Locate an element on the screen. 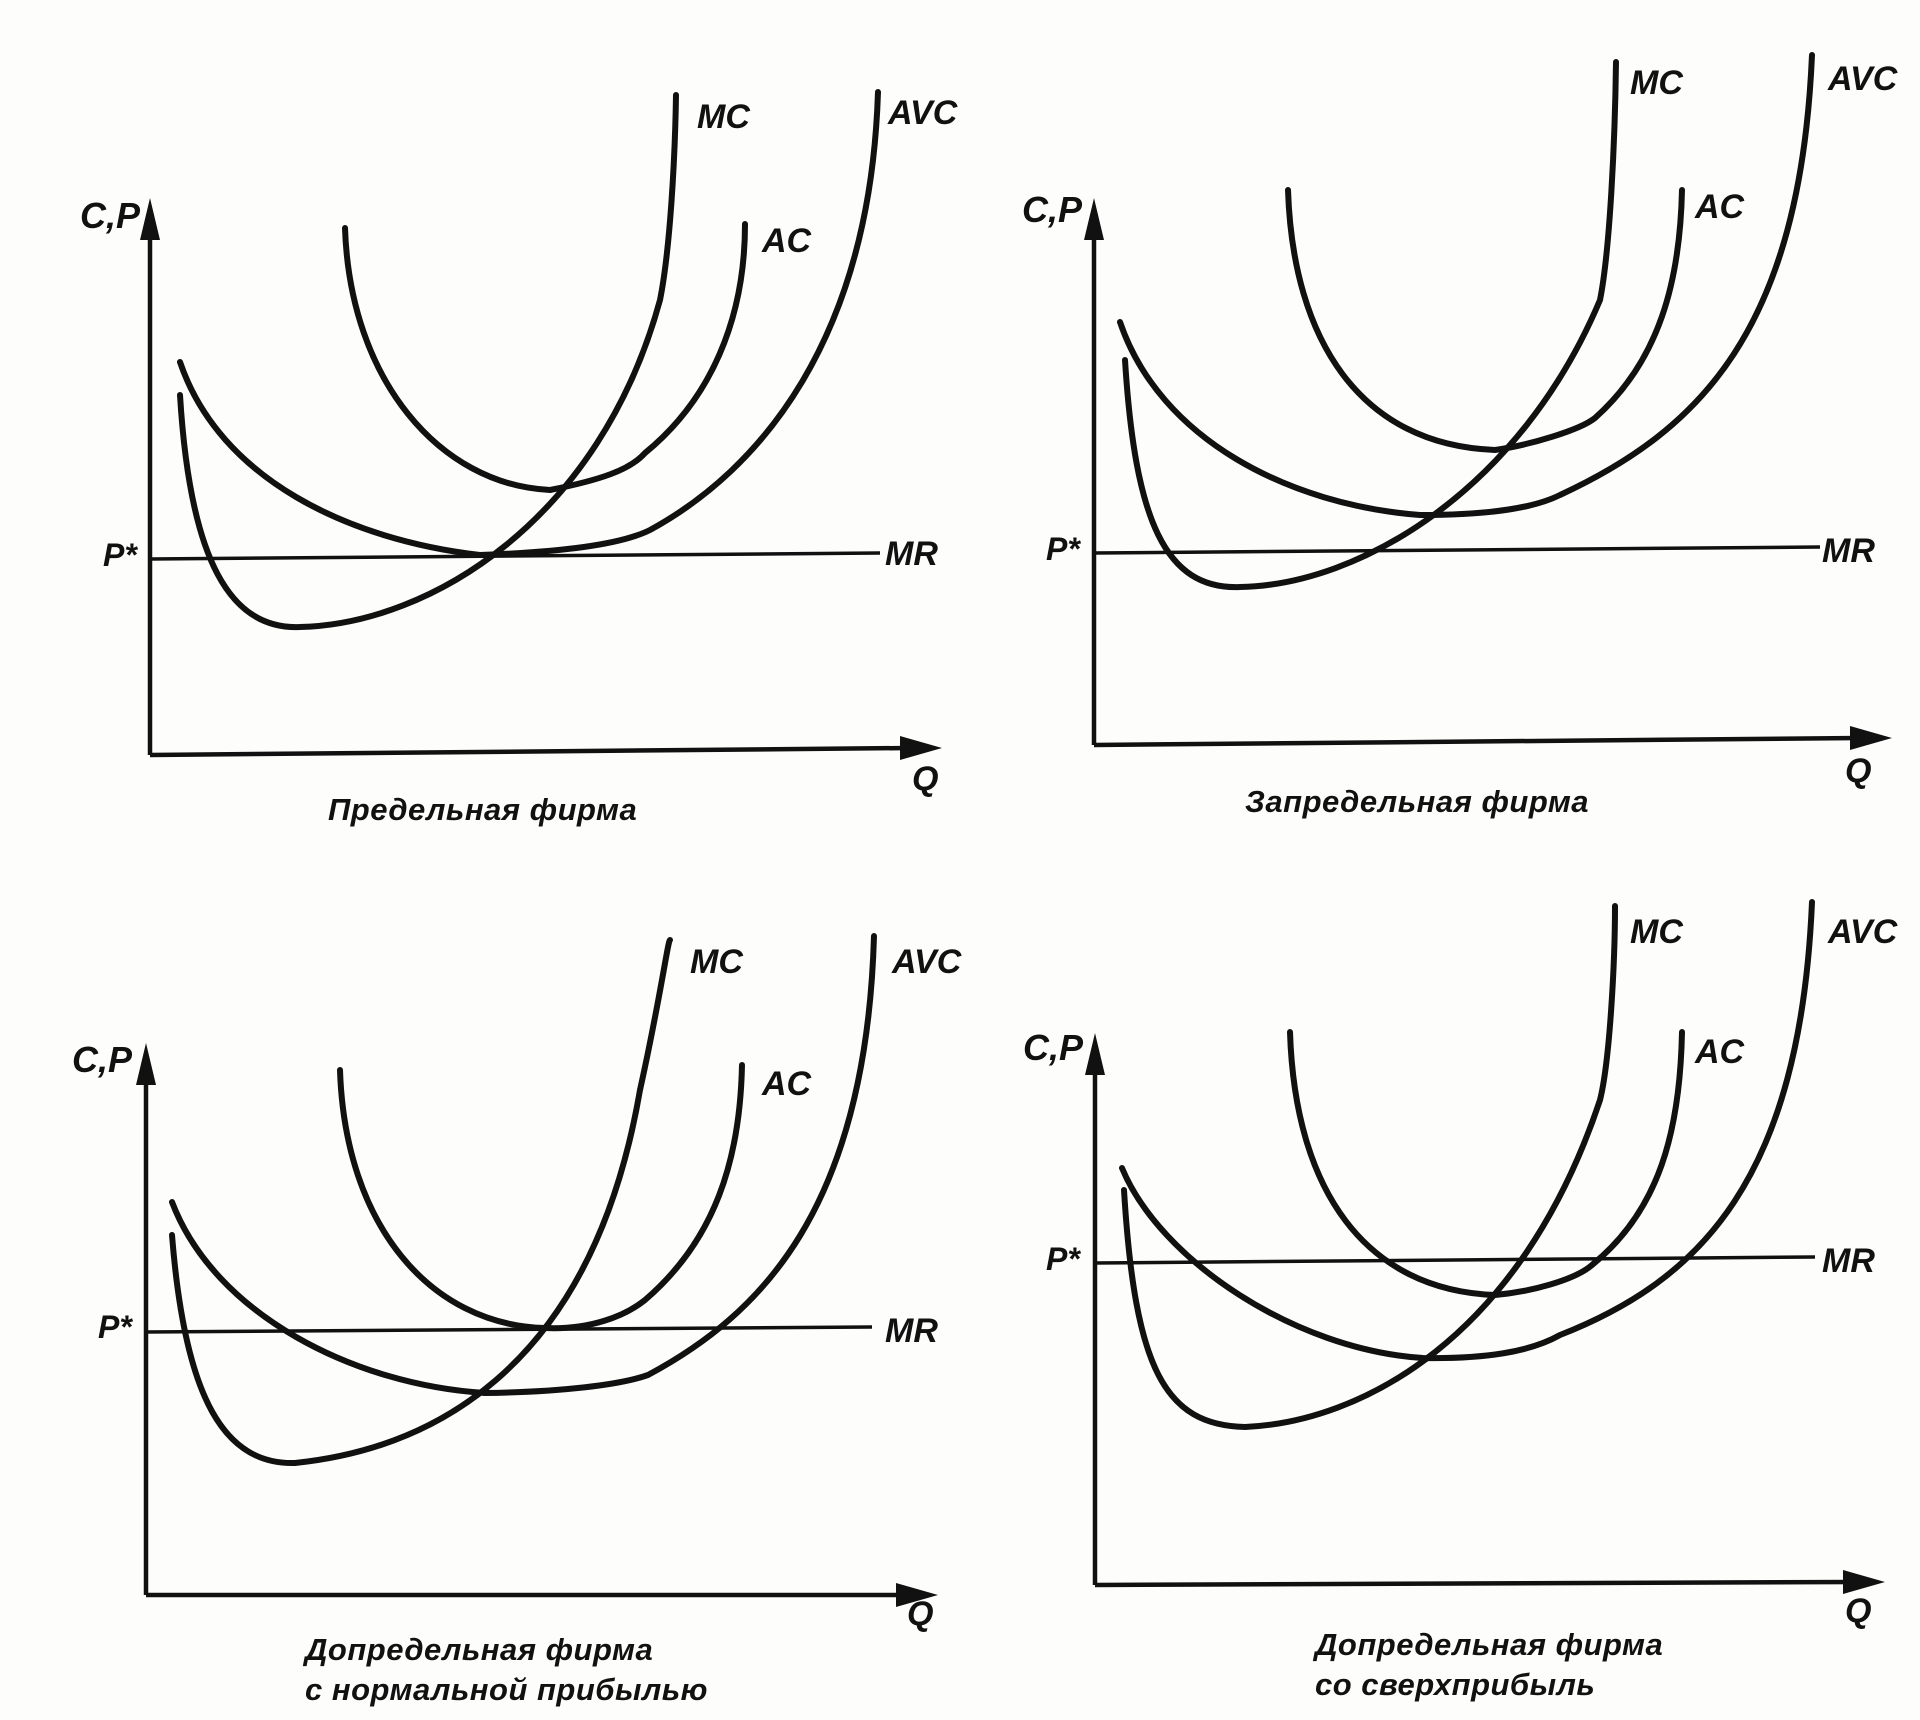 The height and width of the screenshot is (1720, 1920). caption-line: Предельная фирма is located at coordinates (483, 809).